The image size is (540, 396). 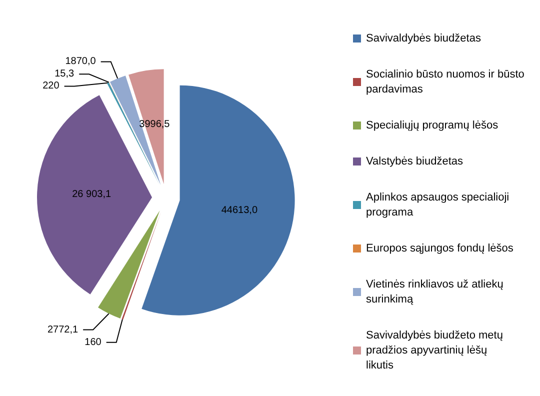 I want to click on legend-label: Savivaldybės biudžeto metų pradžios apyvartinių lėšų likutis, so click(x=436, y=351).